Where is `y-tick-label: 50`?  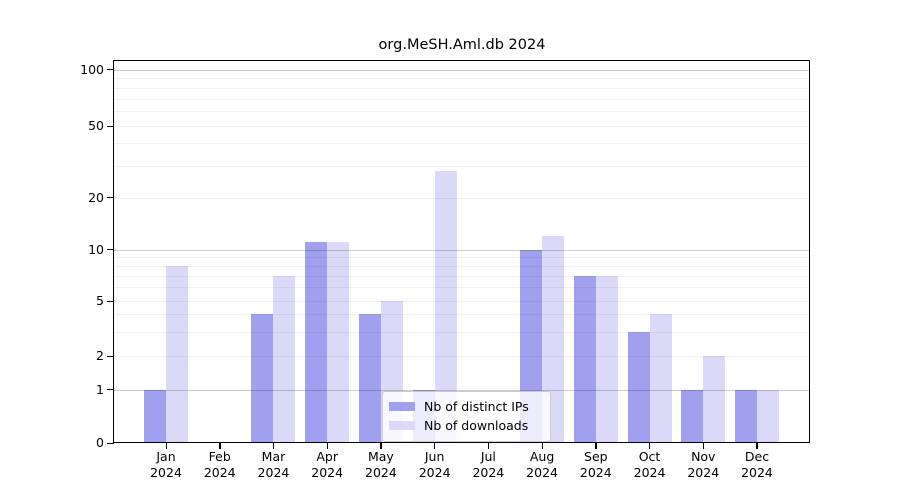 y-tick-label: 50 is located at coordinates (96, 126).